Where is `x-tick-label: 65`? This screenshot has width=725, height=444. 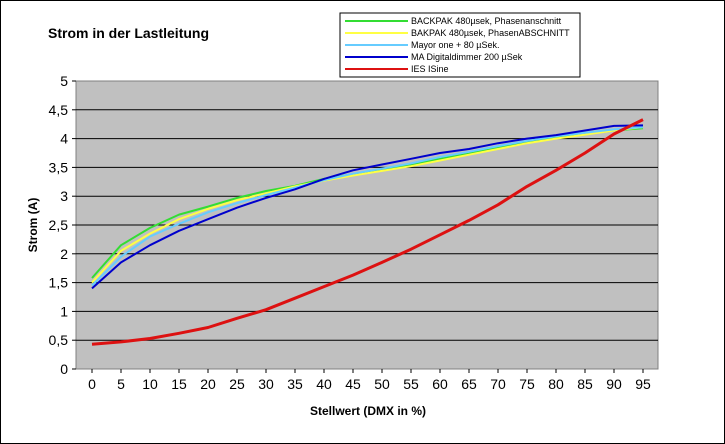 x-tick-label: 65 is located at coordinates (469, 384).